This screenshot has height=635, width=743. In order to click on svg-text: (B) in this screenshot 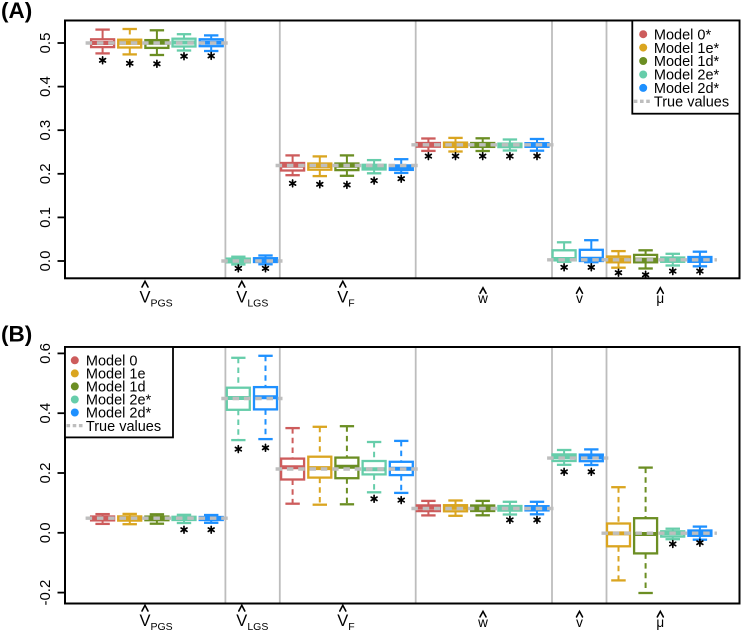, I will do `click(16, 334)`.